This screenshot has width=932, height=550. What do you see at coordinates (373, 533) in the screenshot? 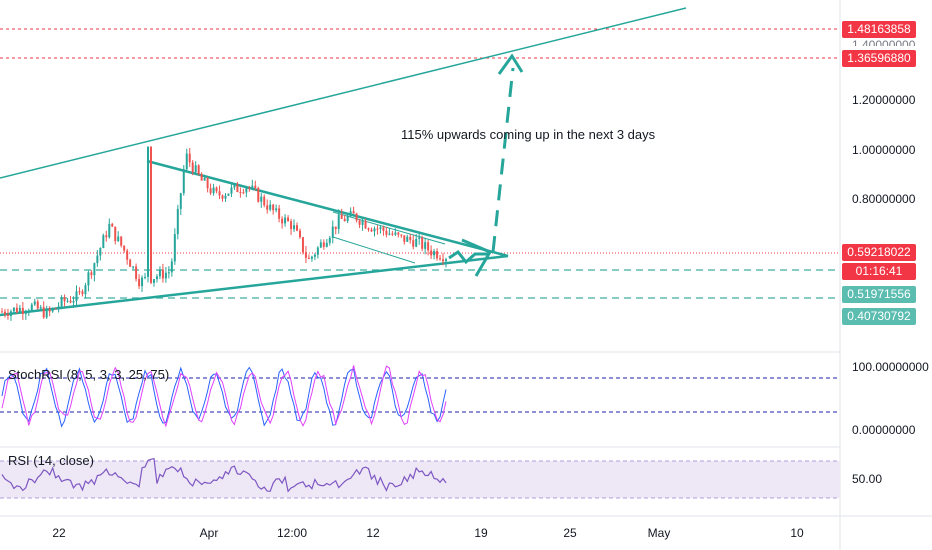
I see `x-tick-12: 12` at bounding box center [373, 533].